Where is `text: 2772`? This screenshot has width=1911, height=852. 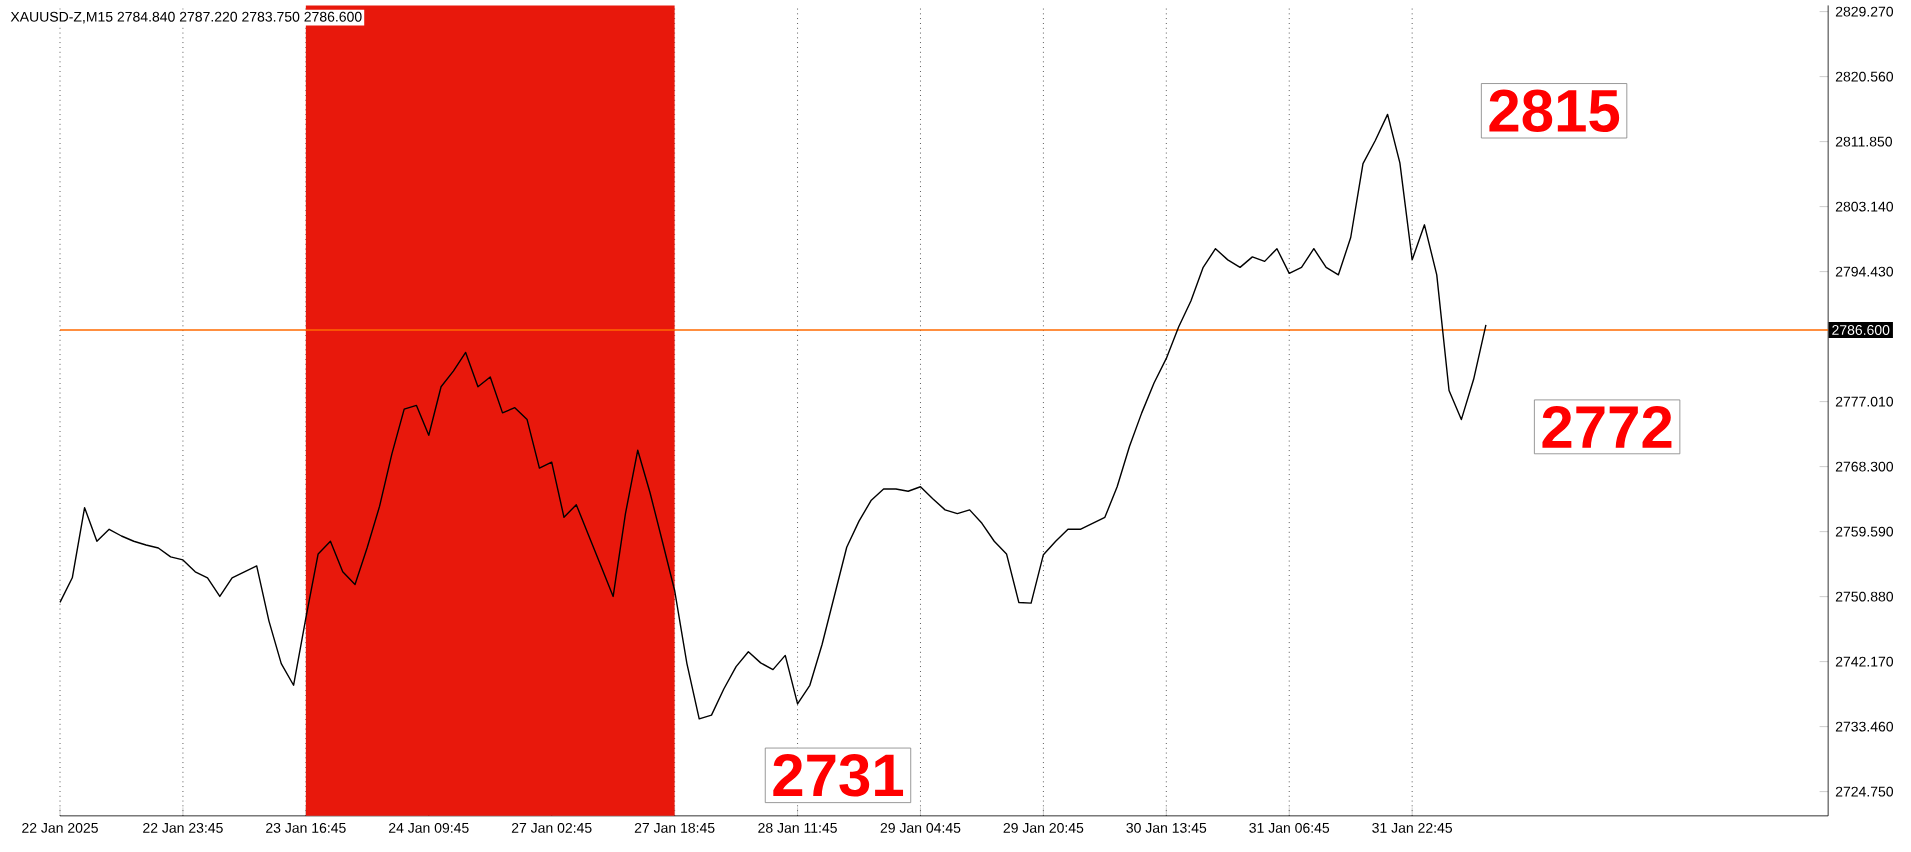
text: 2772 is located at coordinates (1607, 426).